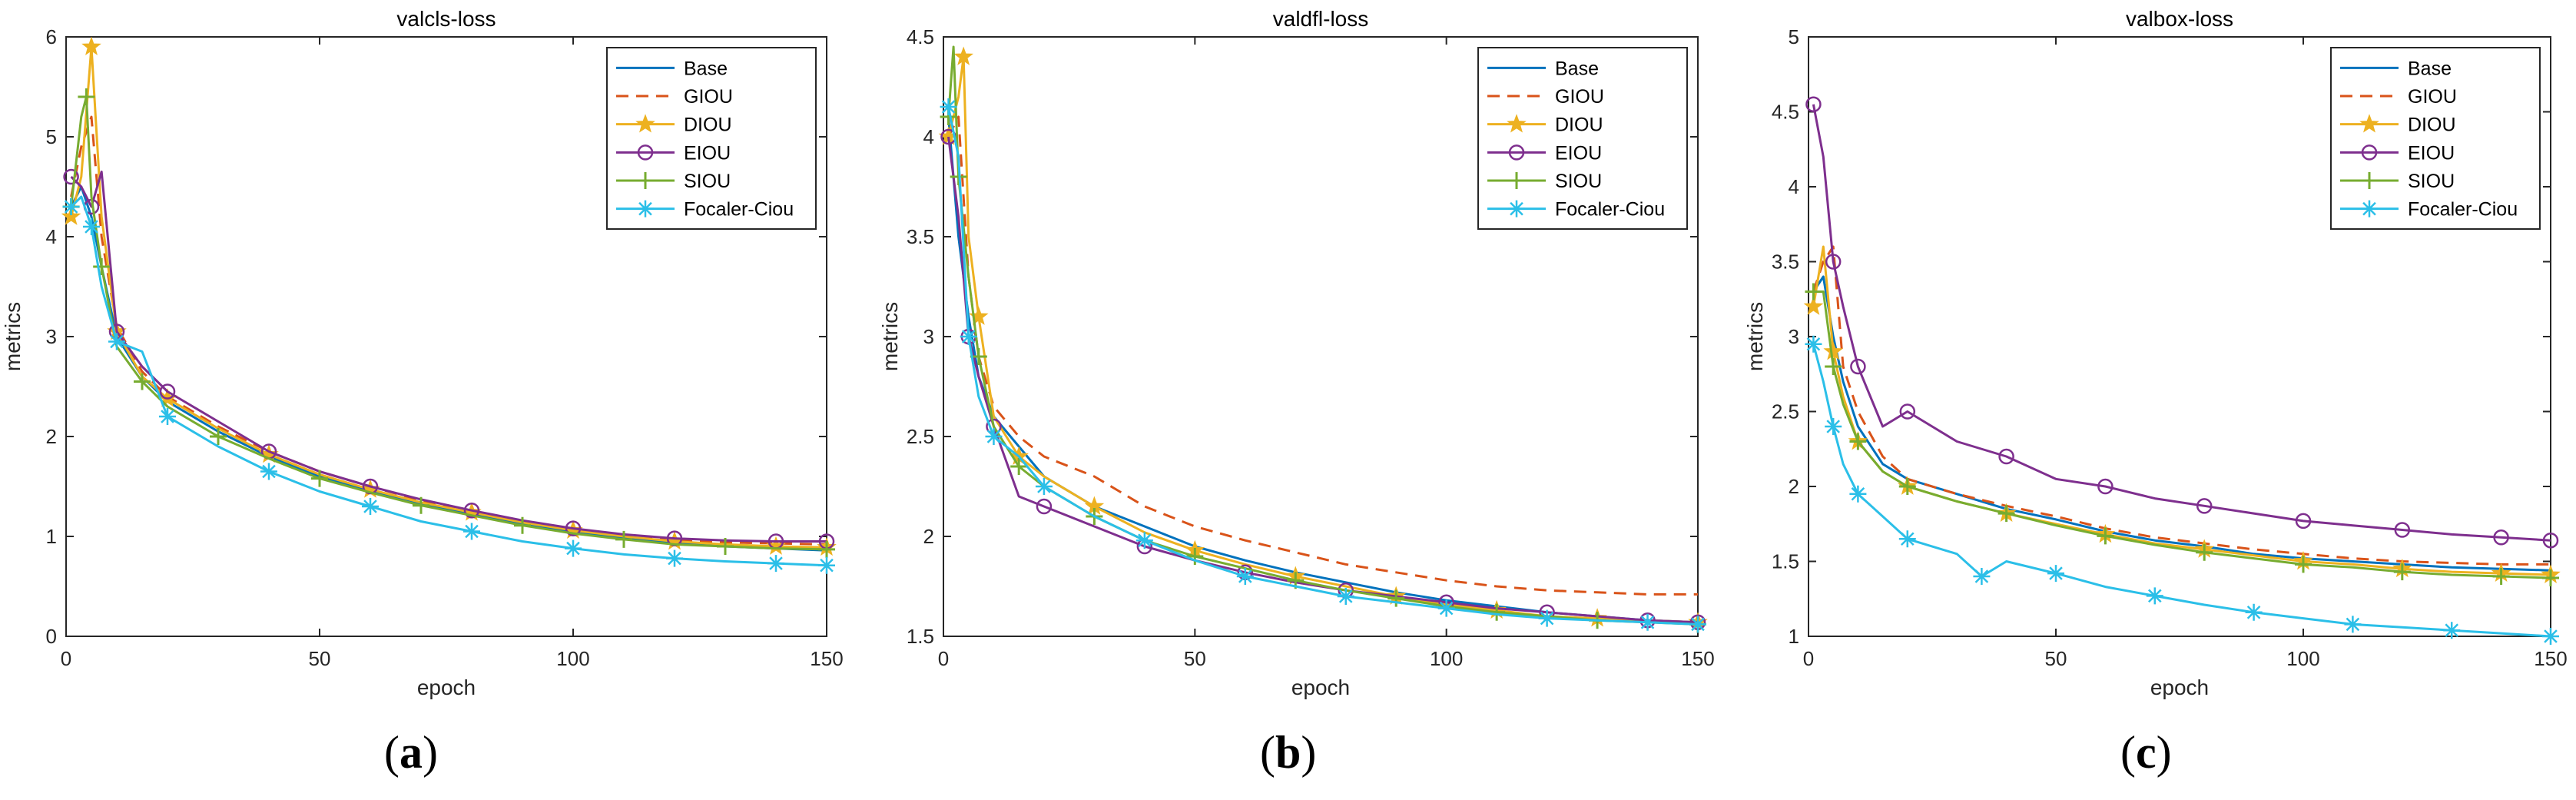 Image resolution: width=2576 pixels, height=800 pixels. What do you see at coordinates (446, 687) in the screenshot?
I see `x-axis-label: epoch` at bounding box center [446, 687].